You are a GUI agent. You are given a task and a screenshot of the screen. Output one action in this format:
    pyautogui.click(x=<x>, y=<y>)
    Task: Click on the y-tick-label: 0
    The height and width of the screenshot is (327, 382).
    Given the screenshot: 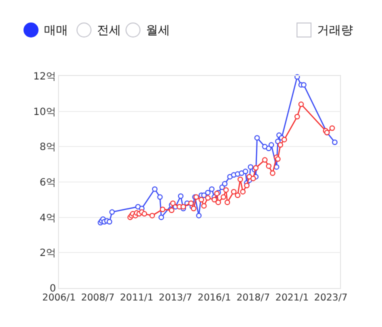 What is the action you would take?
    pyautogui.click(x=53, y=289)
    